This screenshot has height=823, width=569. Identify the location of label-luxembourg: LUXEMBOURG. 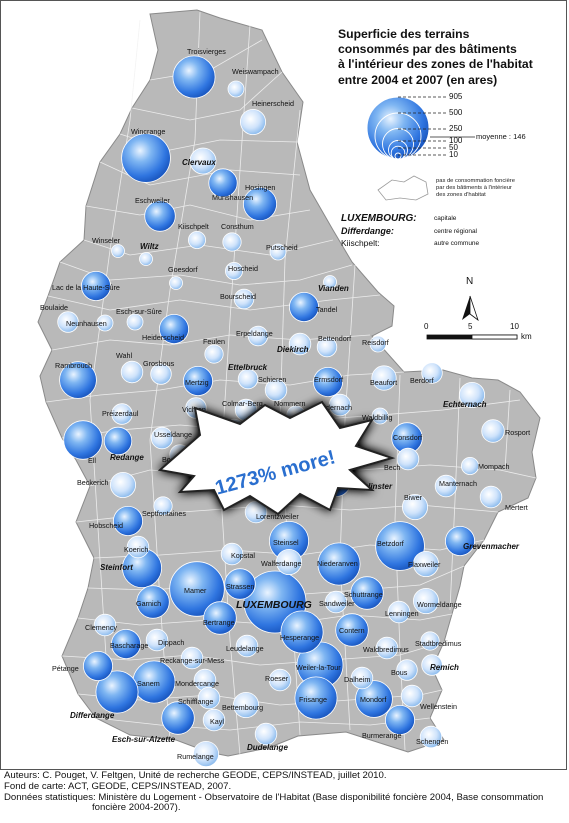
(274, 605).